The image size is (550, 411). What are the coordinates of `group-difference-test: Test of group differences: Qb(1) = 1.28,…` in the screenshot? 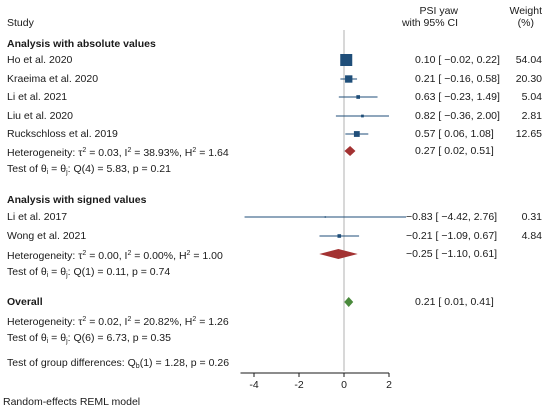 It's located at (118, 363).